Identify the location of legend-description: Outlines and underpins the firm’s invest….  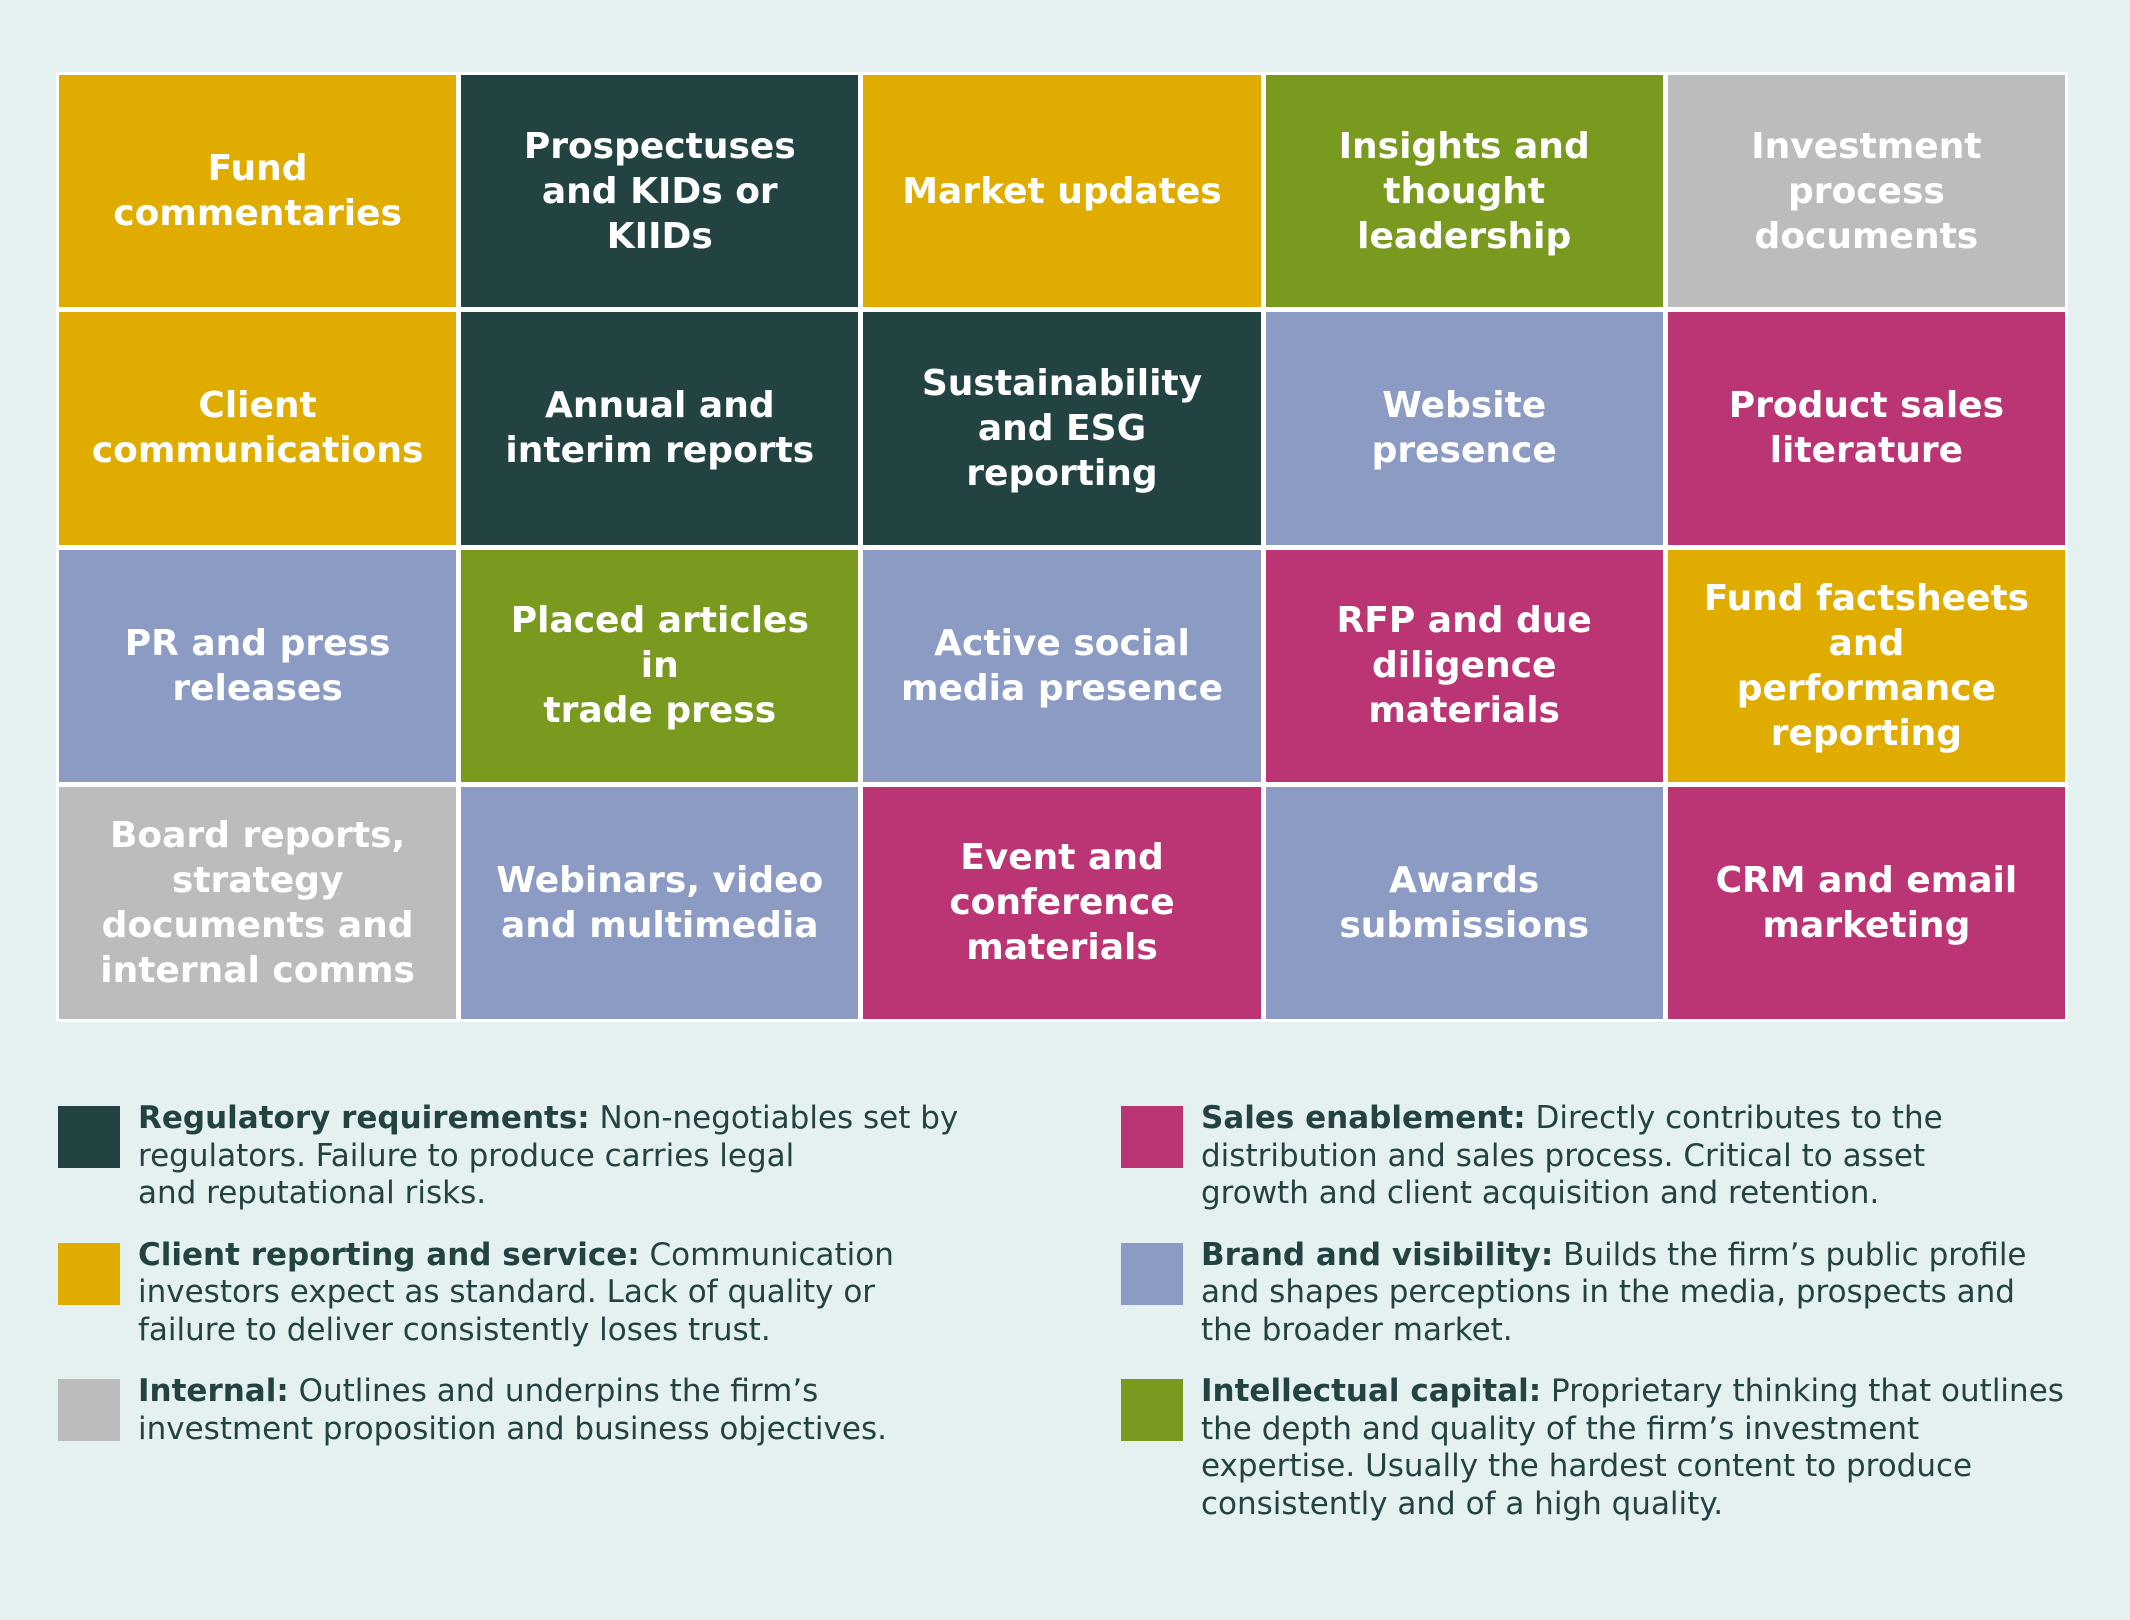
(512, 1410).